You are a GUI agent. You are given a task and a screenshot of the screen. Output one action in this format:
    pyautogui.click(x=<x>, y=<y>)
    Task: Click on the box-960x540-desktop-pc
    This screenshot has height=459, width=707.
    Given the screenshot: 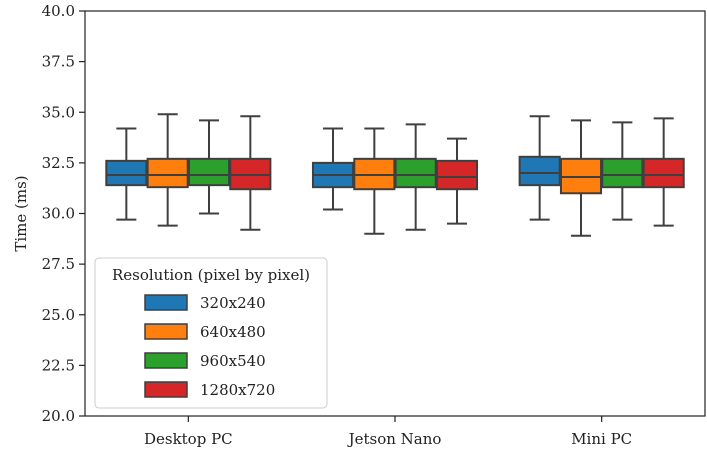 What is the action you would take?
    pyautogui.click(x=209, y=167)
    